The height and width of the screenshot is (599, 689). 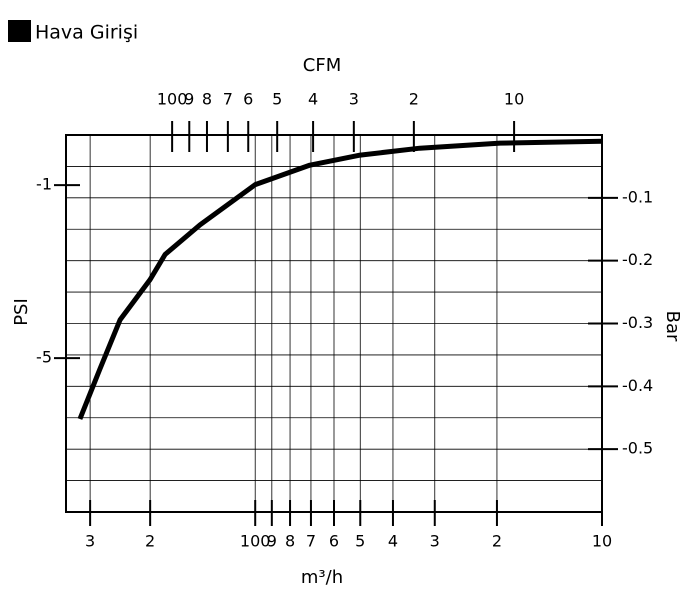 I want to click on x2-tick-label: 10, so click(x=514, y=99).